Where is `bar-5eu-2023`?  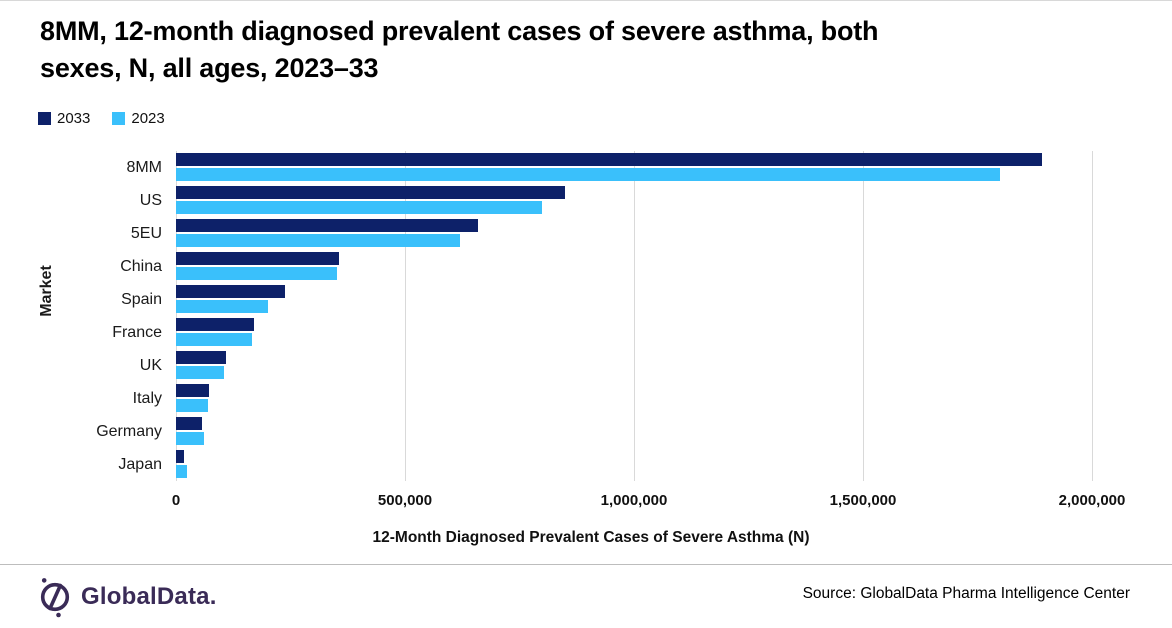
bar-5eu-2023 is located at coordinates (318, 240).